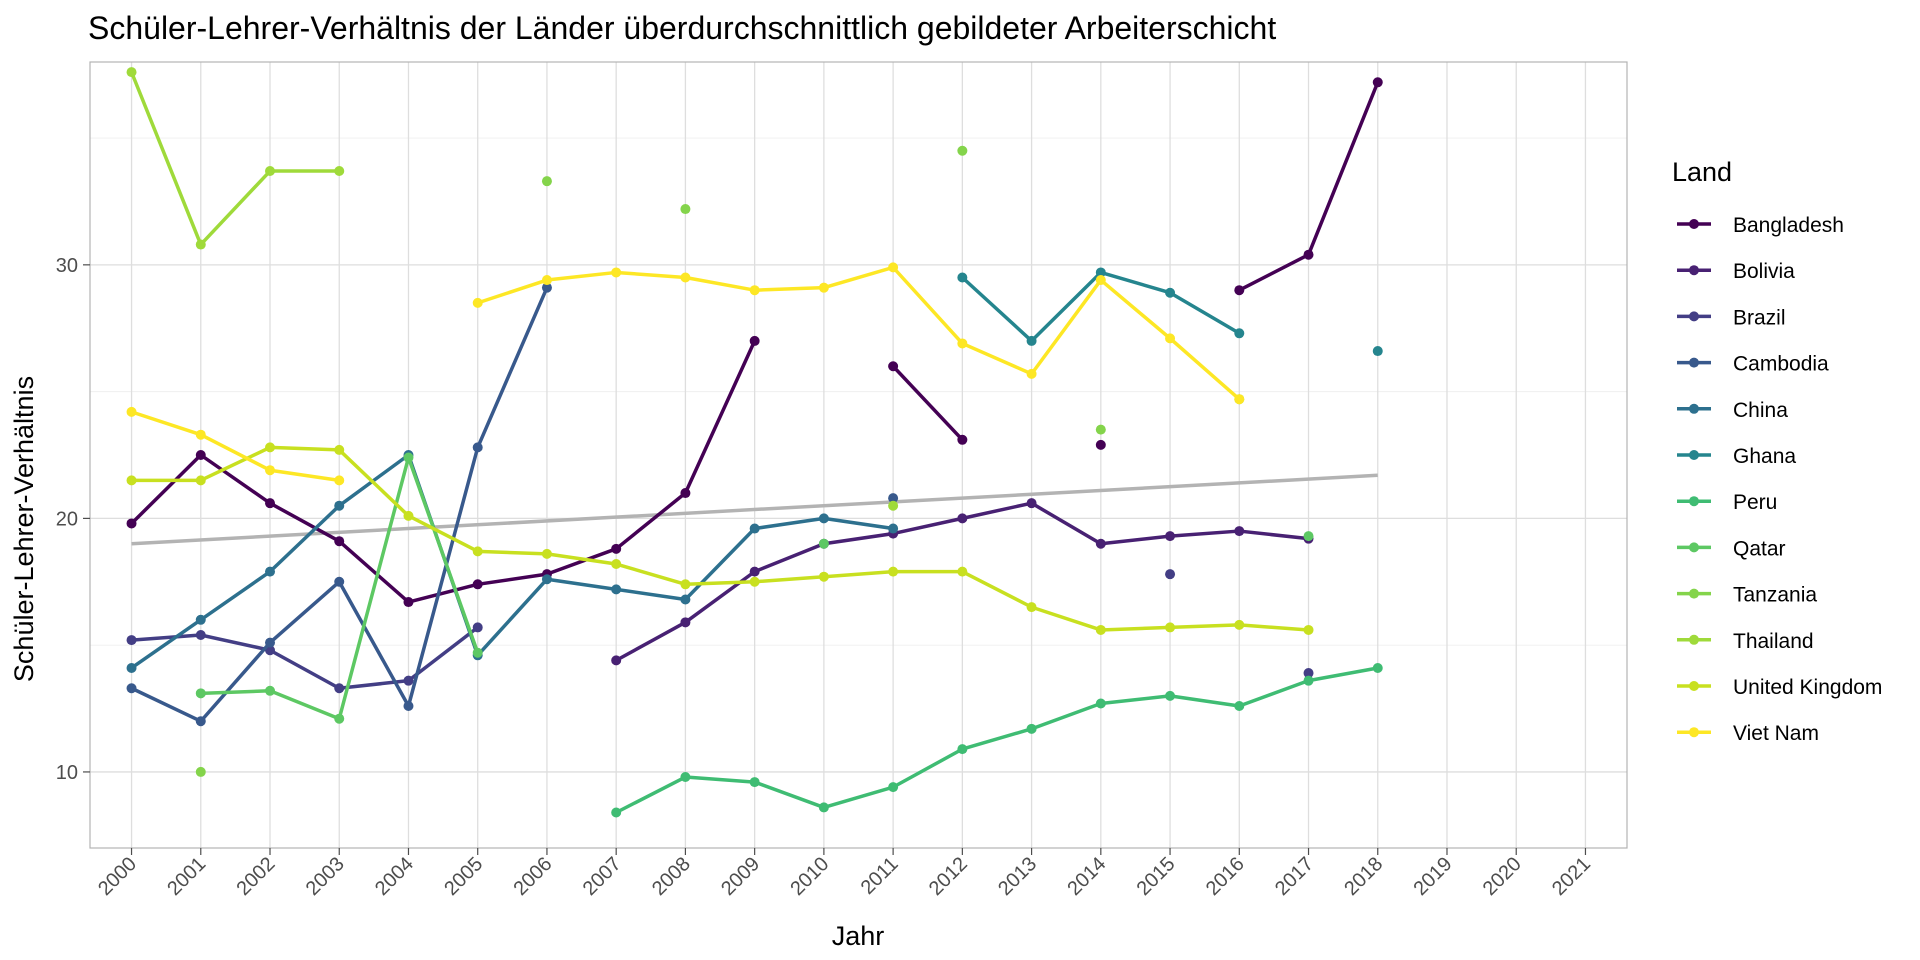 The height and width of the screenshot is (960, 1920). I want to click on legend-title: Land, so click(1702, 172).